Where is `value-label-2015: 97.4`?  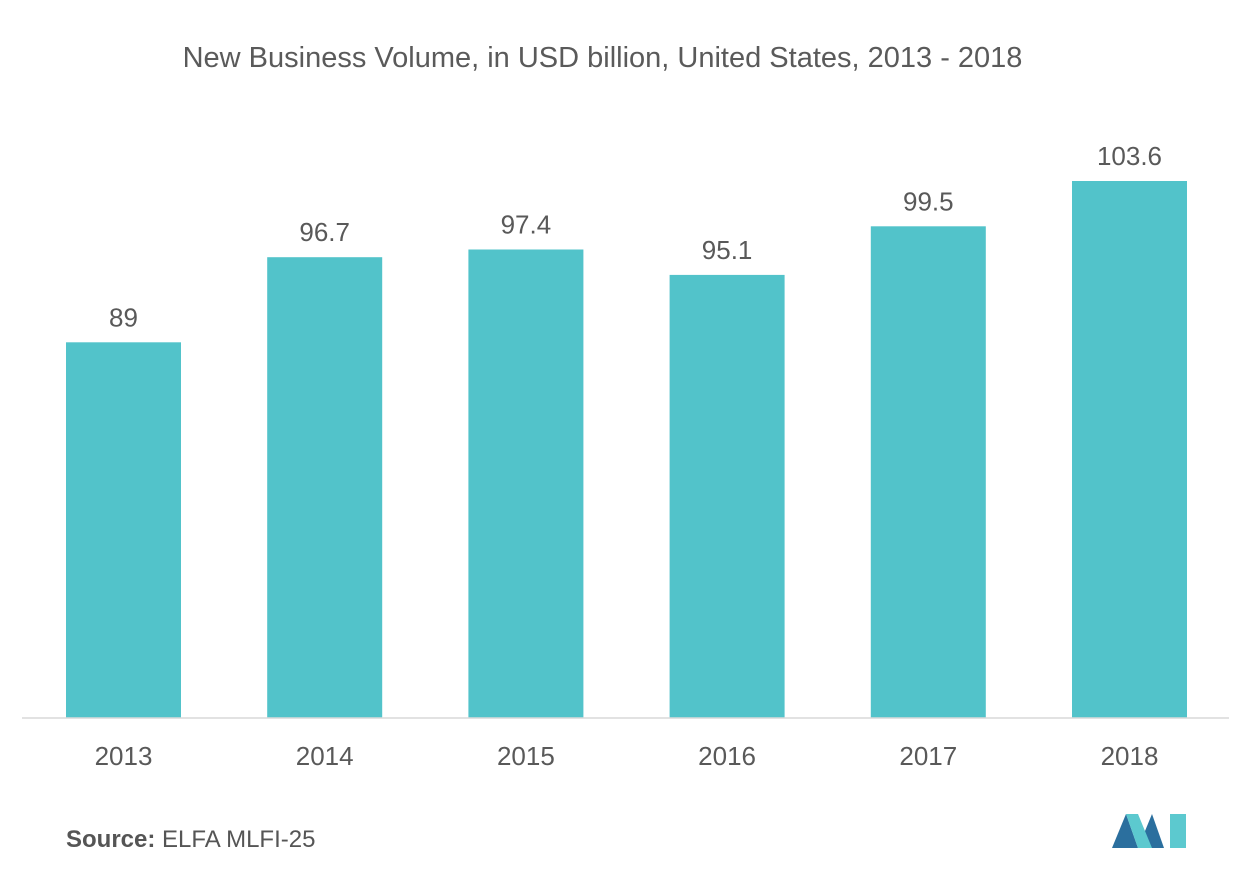 value-label-2015: 97.4 is located at coordinates (526, 225).